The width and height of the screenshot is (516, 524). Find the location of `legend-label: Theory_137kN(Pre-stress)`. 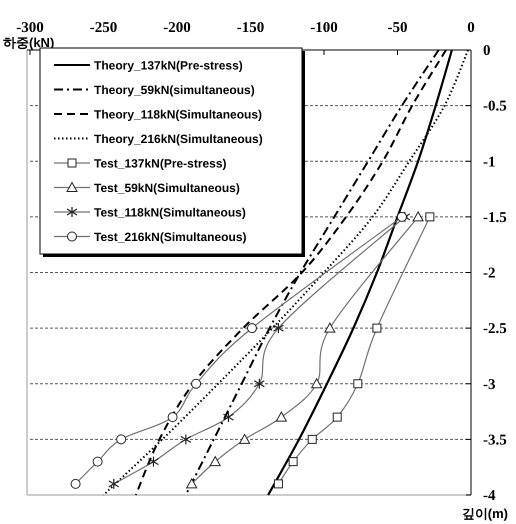

legend-label: Theory_137kN(Pre-stress) is located at coordinates (168, 65).